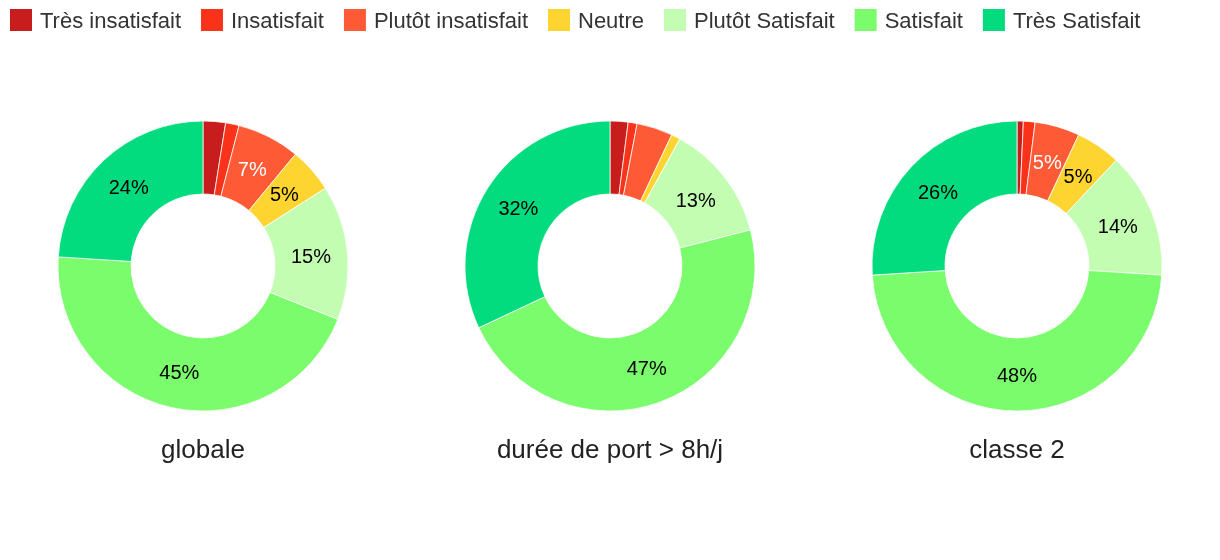  Describe the element at coordinates (311, 255) in the screenshot. I see `data-label: 15%` at that location.